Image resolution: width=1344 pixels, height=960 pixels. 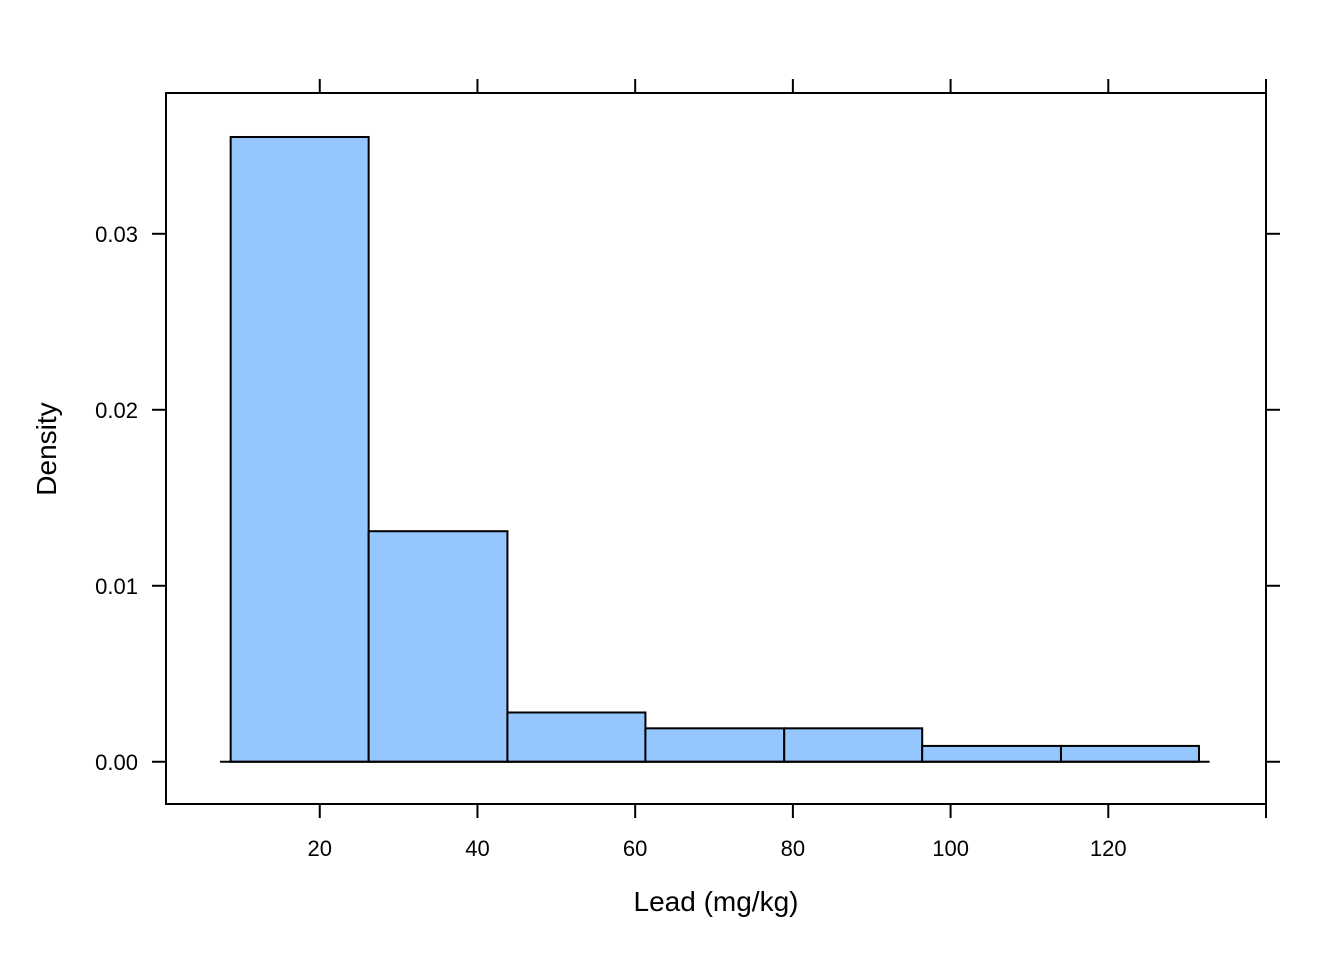 What do you see at coordinates (116, 410) in the screenshot?
I see `y-tick-label-2: 0.02` at bounding box center [116, 410].